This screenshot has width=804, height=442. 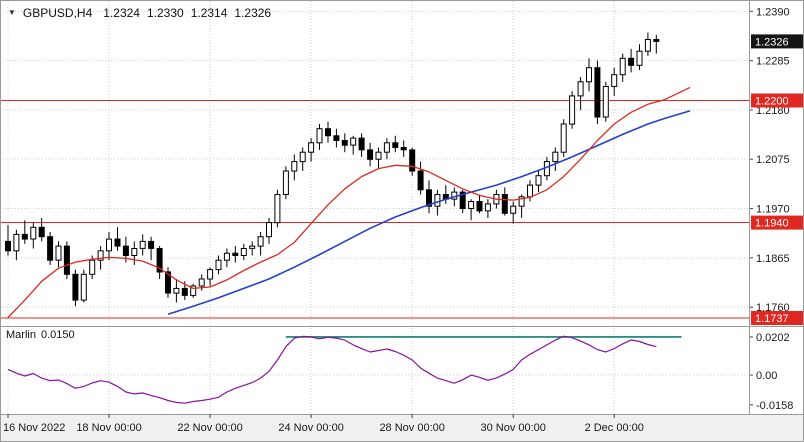 I want to click on level-price-badge-text: 1.1737, so click(x=772, y=319).